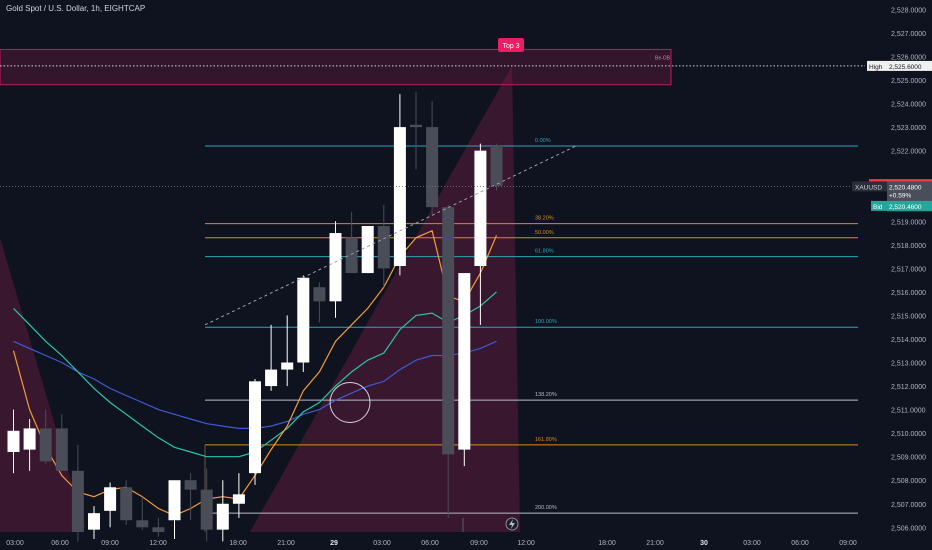 The height and width of the screenshot is (550, 932). What do you see at coordinates (663, 58) in the screenshot?
I see `zone-tag-label: Be-OB` at bounding box center [663, 58].